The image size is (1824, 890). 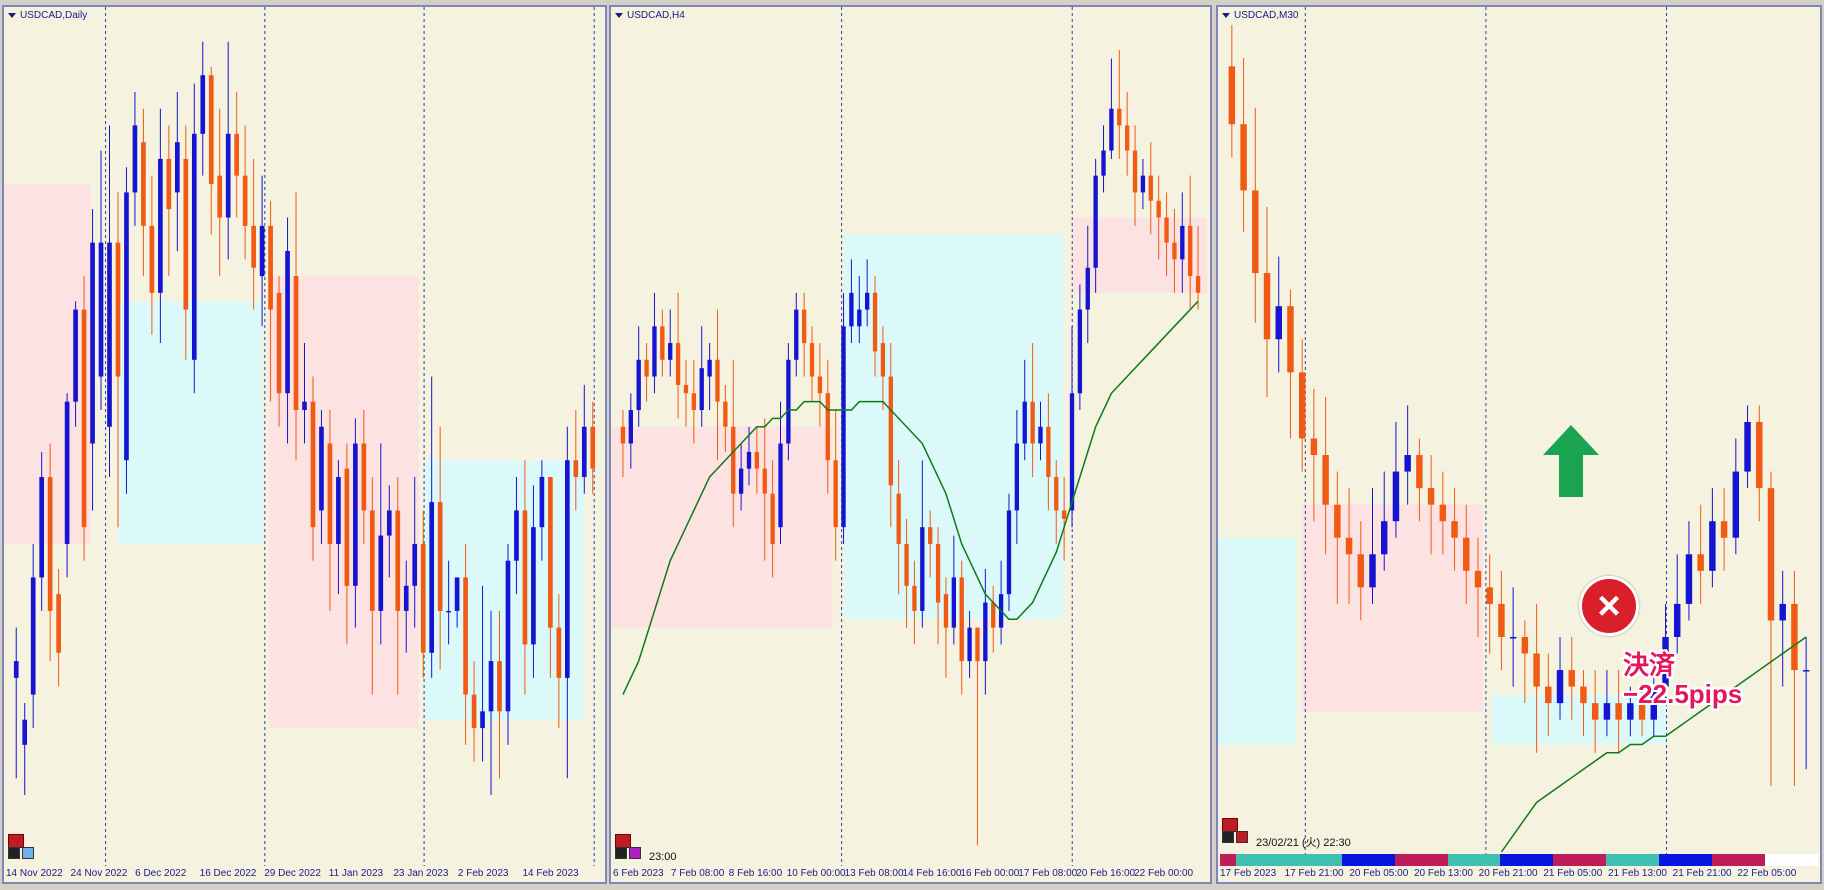 What do you see at coordinates (1379, 873) in the screenshot?
I see `time-axis-label: 20 Feb 05:00` at bounding box center [1379, 873].